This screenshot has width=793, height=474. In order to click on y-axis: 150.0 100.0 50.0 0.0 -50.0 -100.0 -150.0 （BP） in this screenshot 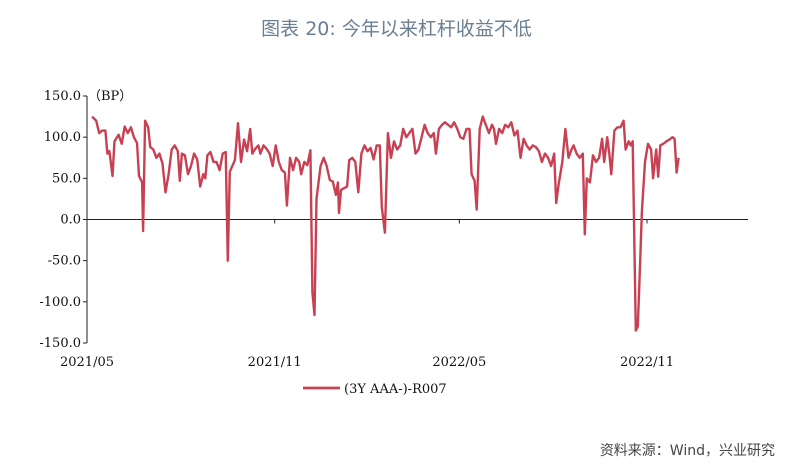, I will do `click(85, 220)`.